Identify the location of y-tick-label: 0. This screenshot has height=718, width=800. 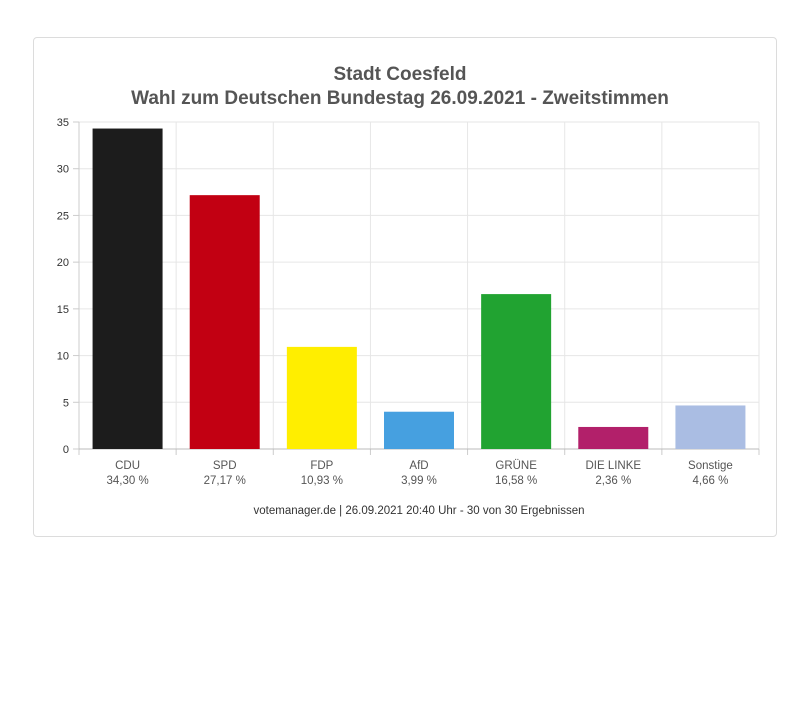
(66, 450).